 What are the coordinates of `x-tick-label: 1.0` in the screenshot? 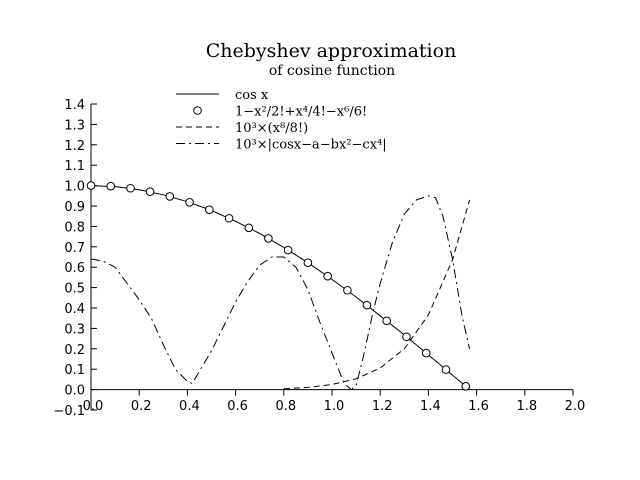 It's located at (334, 406).